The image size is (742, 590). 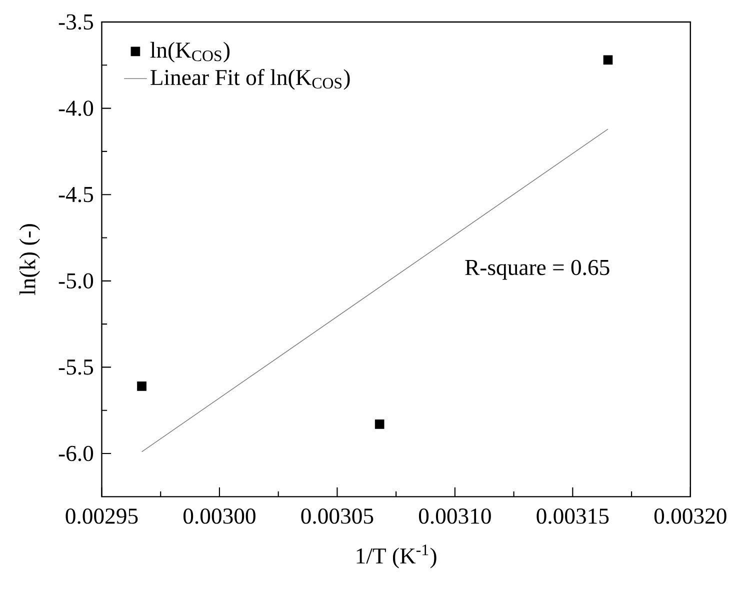 What do you see at coordinates (337, 516) in the screenshot?
I see `x-tick-label: 0.00305` at bounding box center [337, 516].